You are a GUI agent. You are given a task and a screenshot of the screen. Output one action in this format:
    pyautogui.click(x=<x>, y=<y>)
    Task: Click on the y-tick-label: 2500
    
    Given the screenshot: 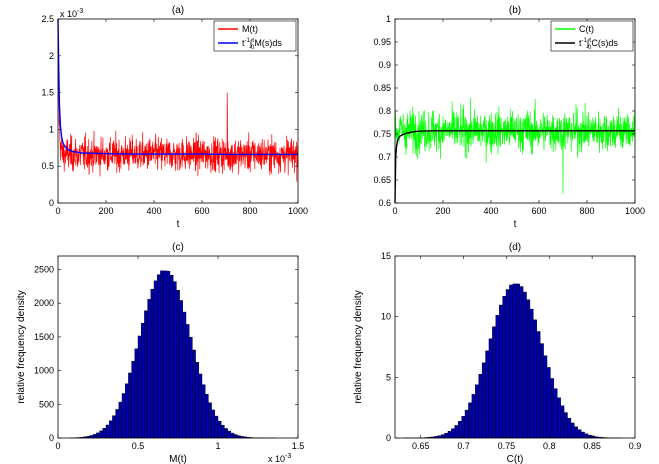 What is the action you would take?
    pyautogui.click(x=44, y=269)
    